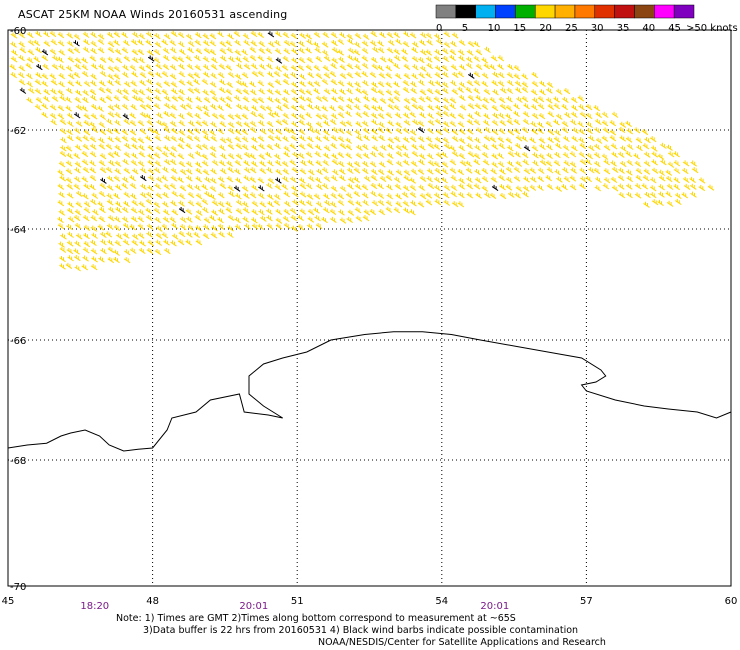 This screenshot has width=740, height=650. What do you see at coordinates (731, 601) in the screenshot?
I see `x-tick-label: 60` at bounding box center [731, 601].